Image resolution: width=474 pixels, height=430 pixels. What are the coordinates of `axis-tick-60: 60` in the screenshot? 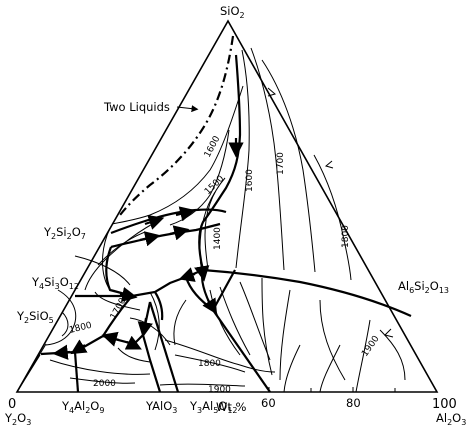 It's located at (268, 403).